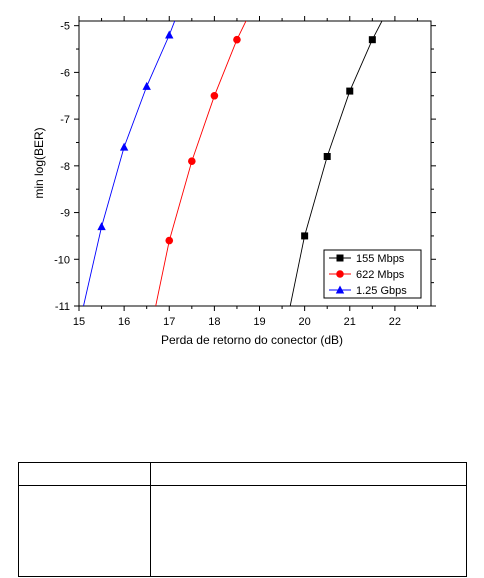 Image resolution: width=484 pixels, height=578 pixels. What do you see at coordinates (381, 291) in the screenshot?
I see `legend-label: 1.25 Gbps` at bounding box center [381, 291].